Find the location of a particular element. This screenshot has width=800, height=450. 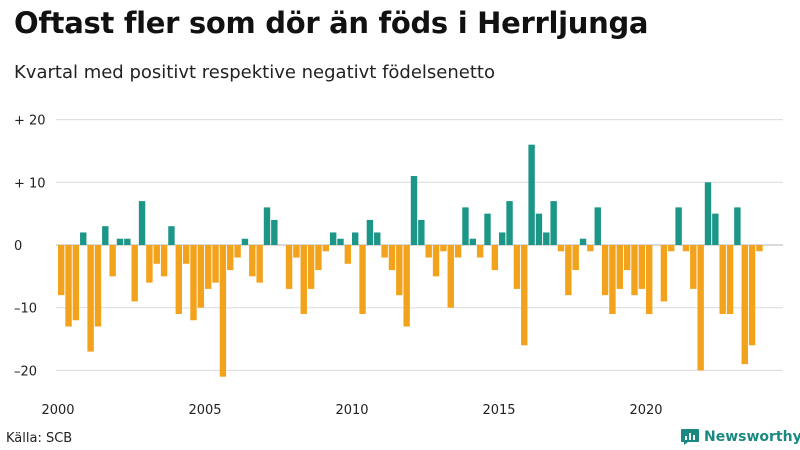

newsworthy-logo-icon is located at coordinates (690, 437).